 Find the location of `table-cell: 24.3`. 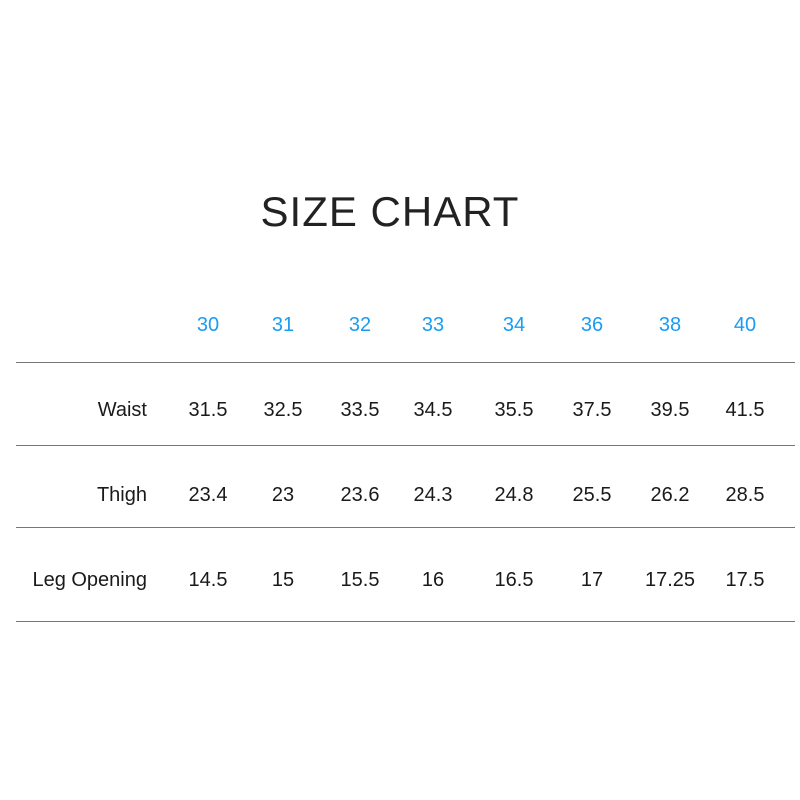

table-cell: 24.3 is located at coordinates (433, 495).